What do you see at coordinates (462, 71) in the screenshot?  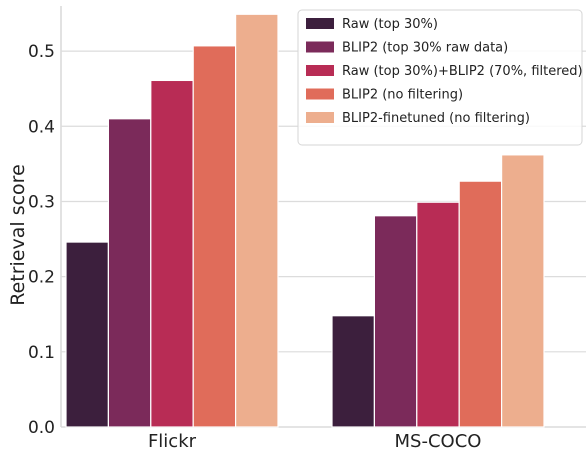 I see `legend-label: Raw (top 30%)+BLIP2 (70%, filtered)` at bounding box center [462, 71].